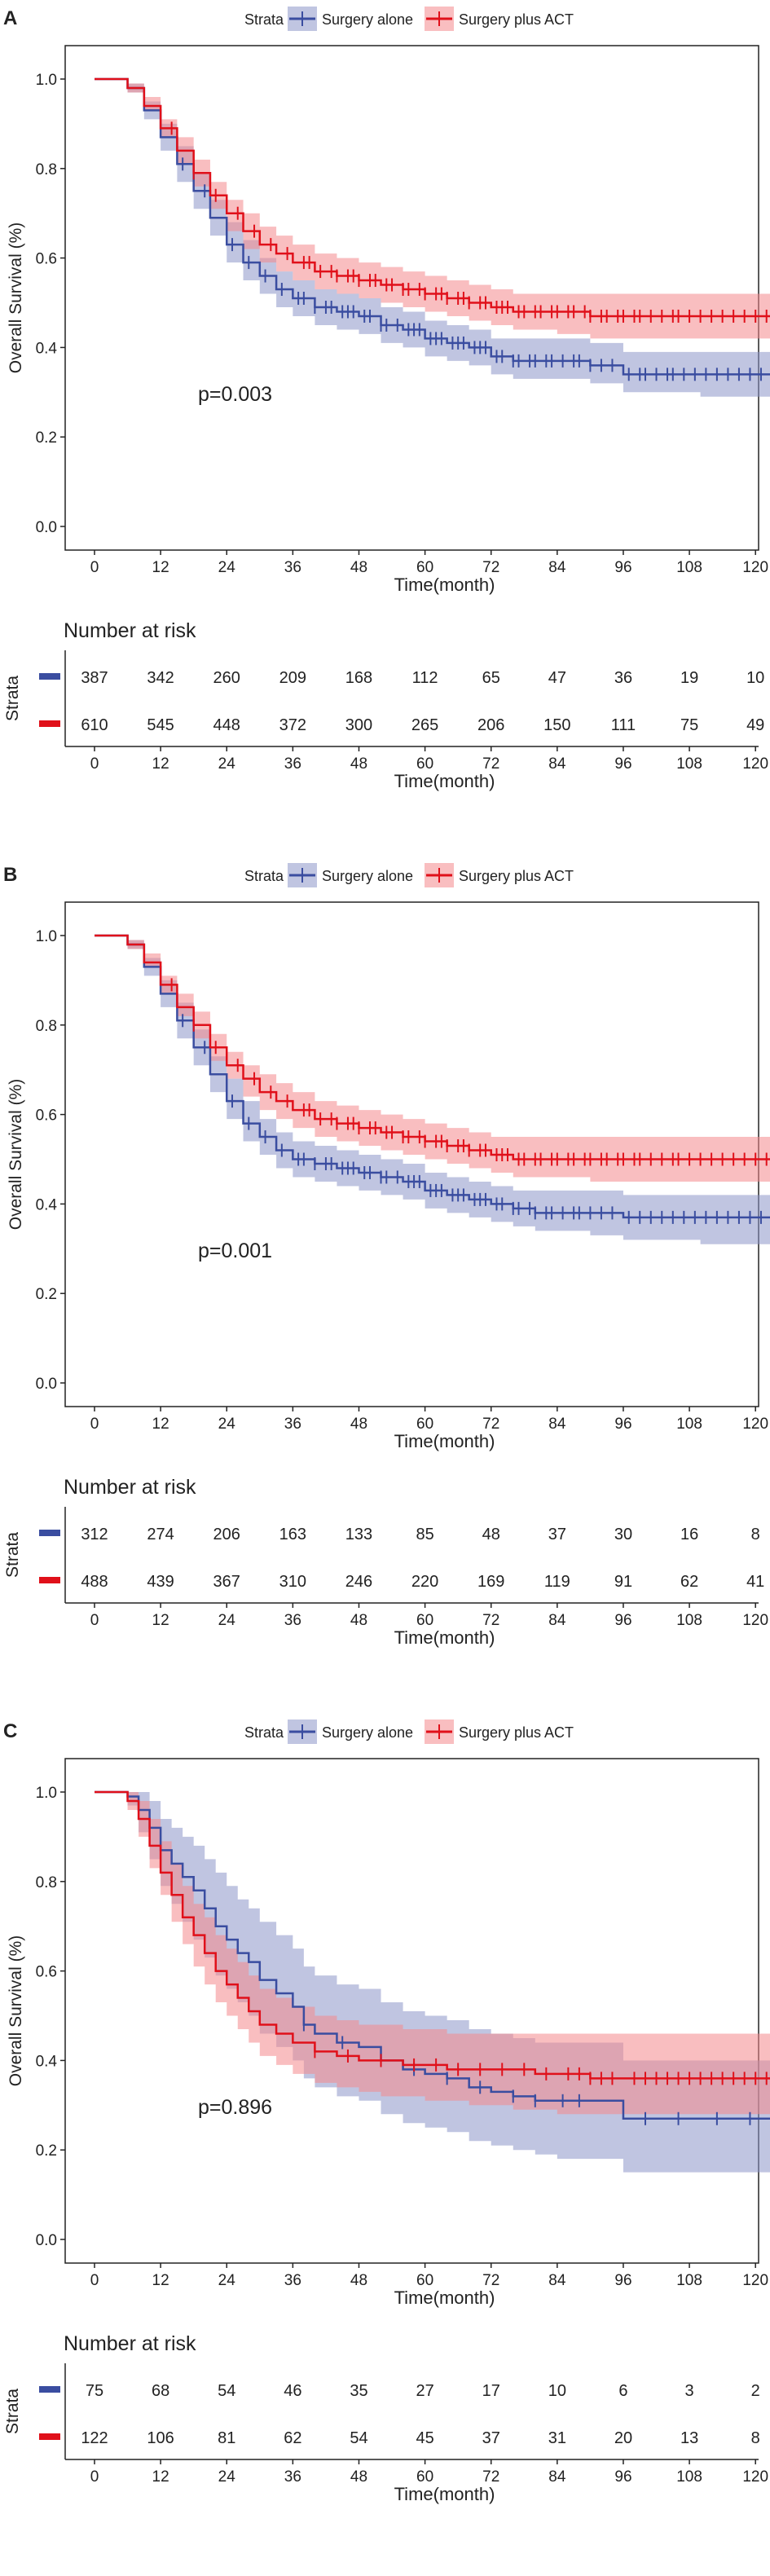 The height and width of the screenshot is (2576, 770). What do you see at coordinates (556, 725) in the screenshot?
I see `risk-count: 150` at bounding box center [556, 725].